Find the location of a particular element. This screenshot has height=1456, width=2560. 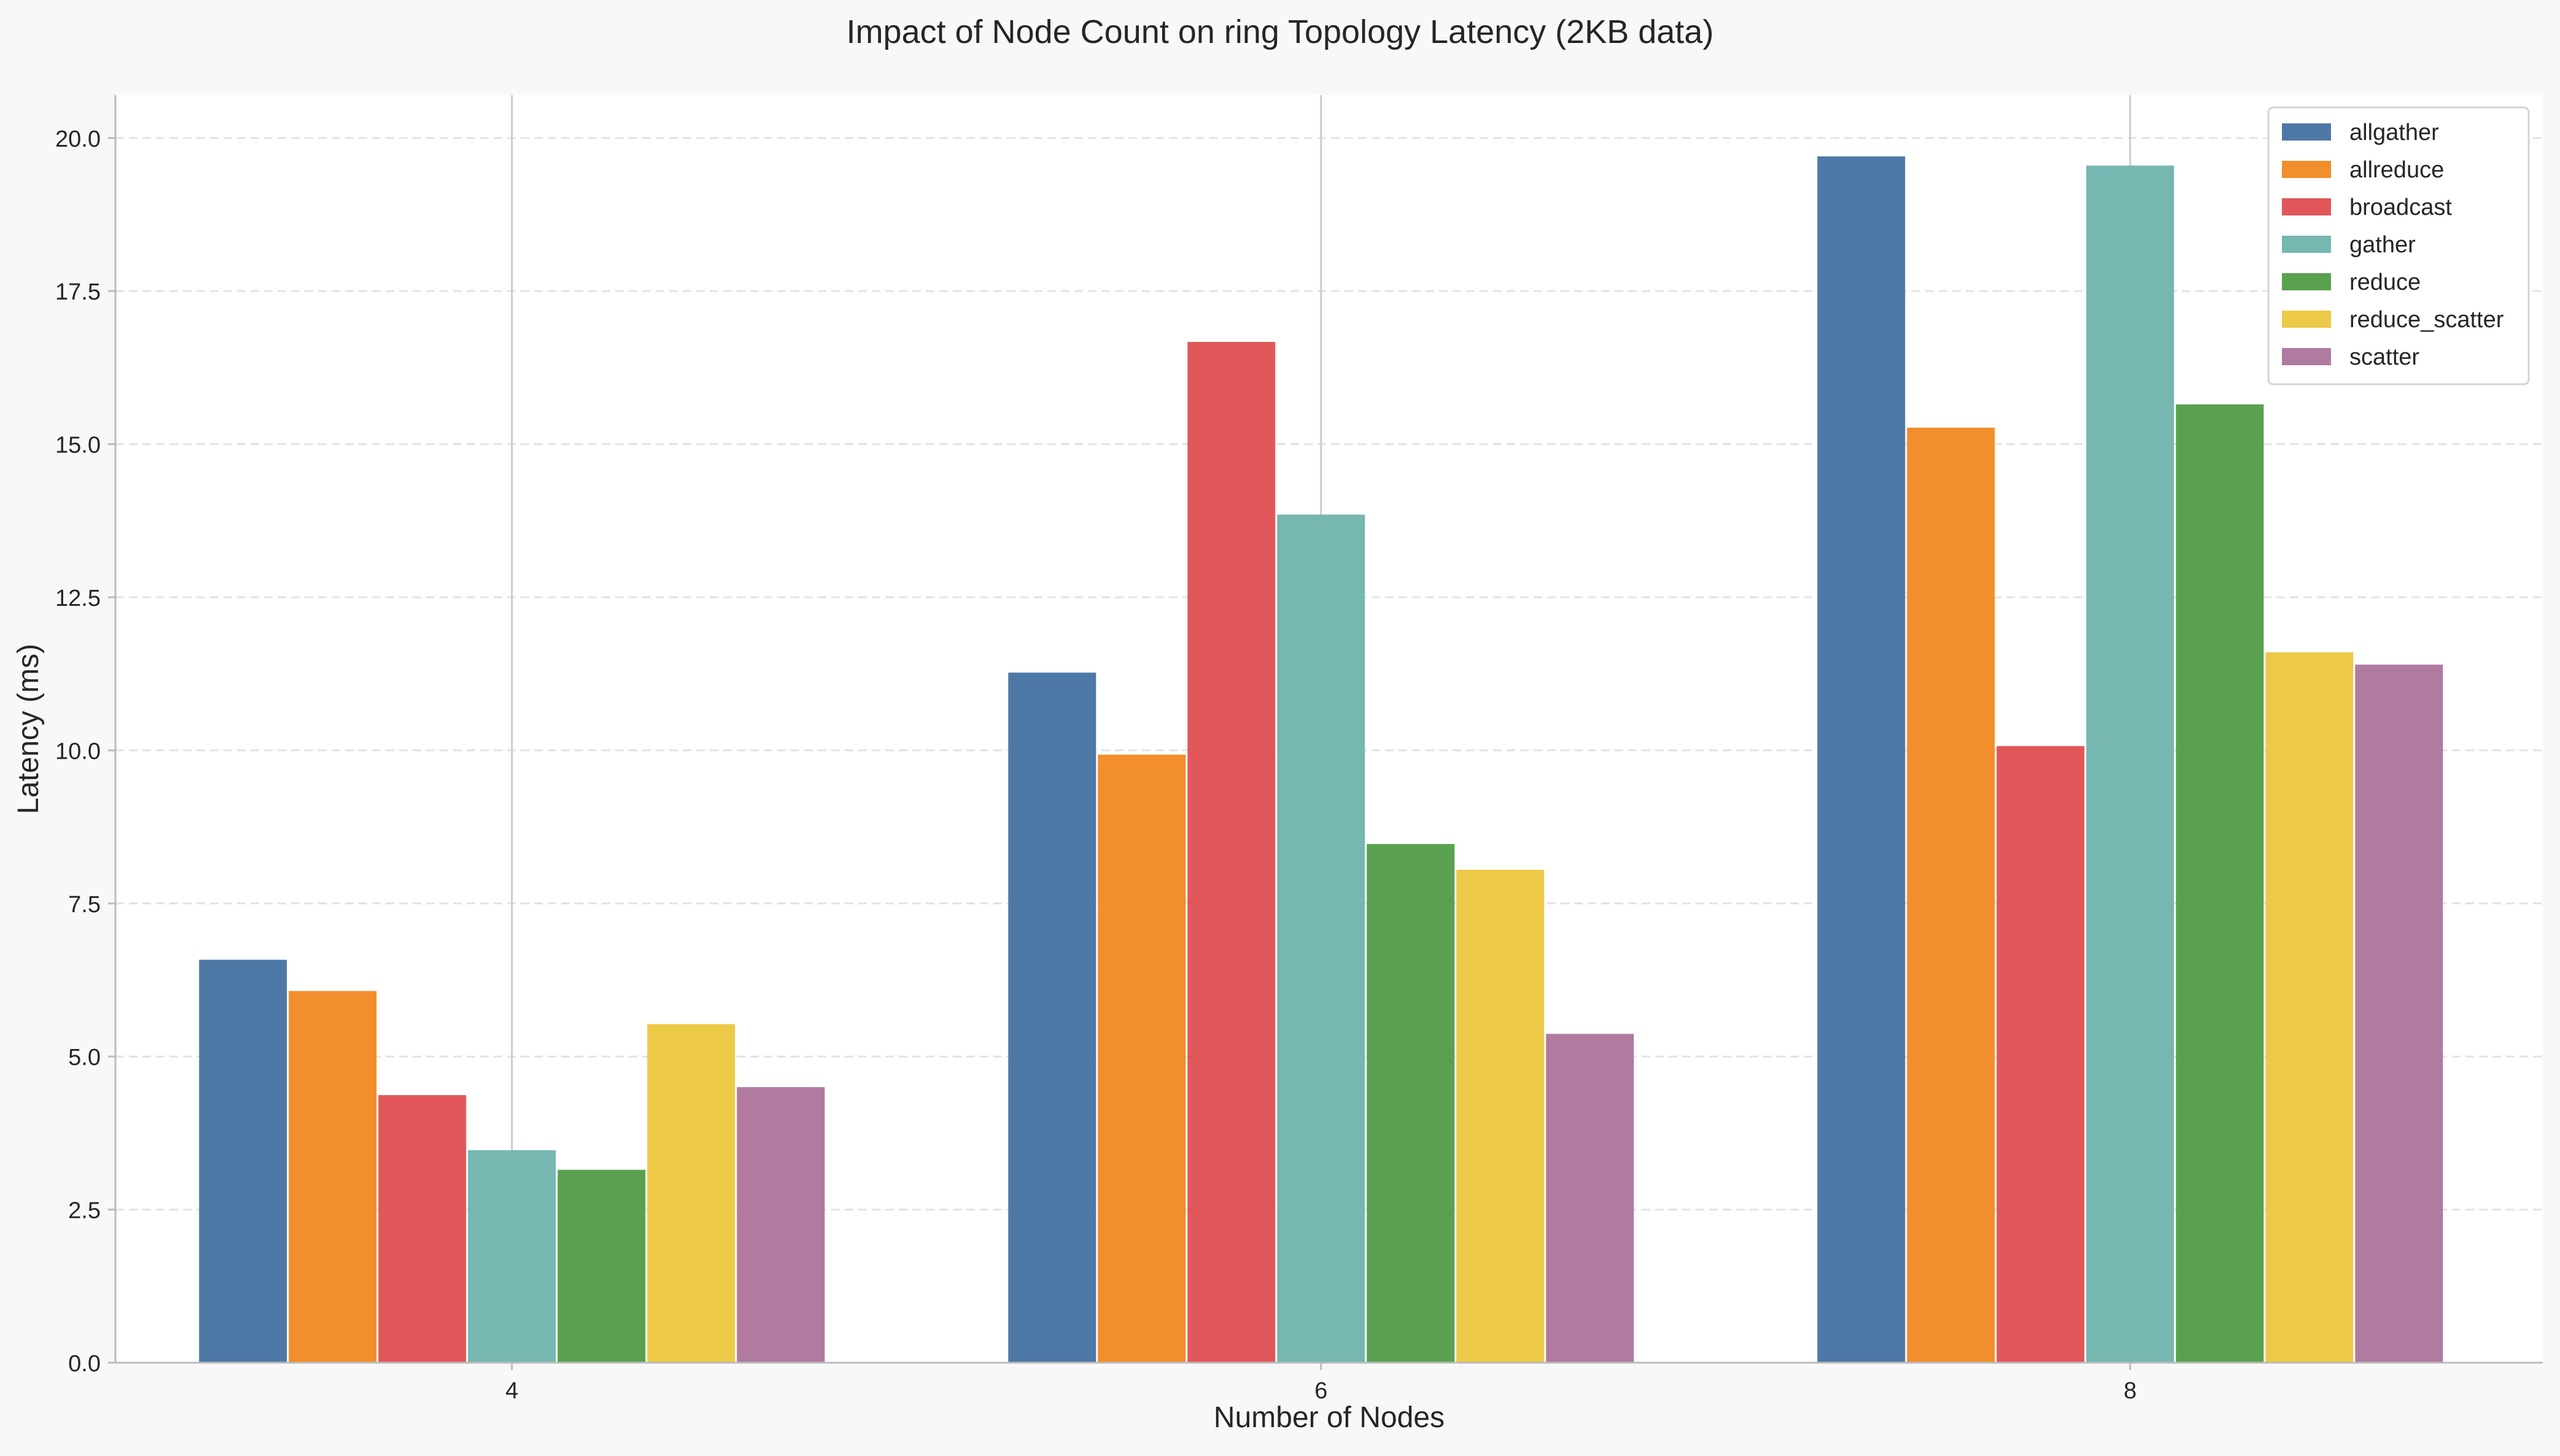

y-tick-label: 0.0 is located at coordinates (84, 1364).